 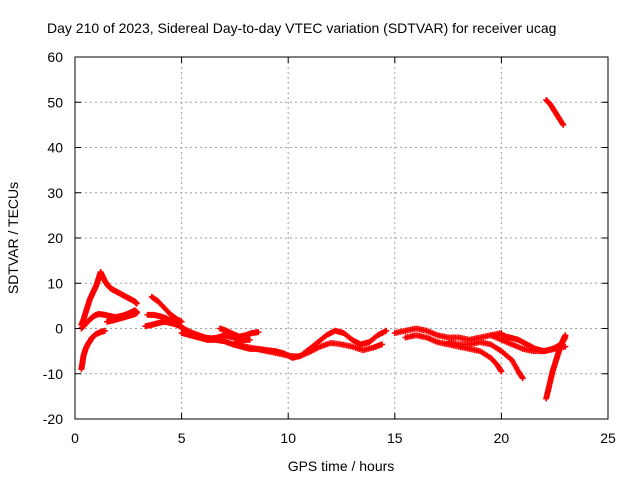 I want to click on series-arc17, so click(x=555, y=112).